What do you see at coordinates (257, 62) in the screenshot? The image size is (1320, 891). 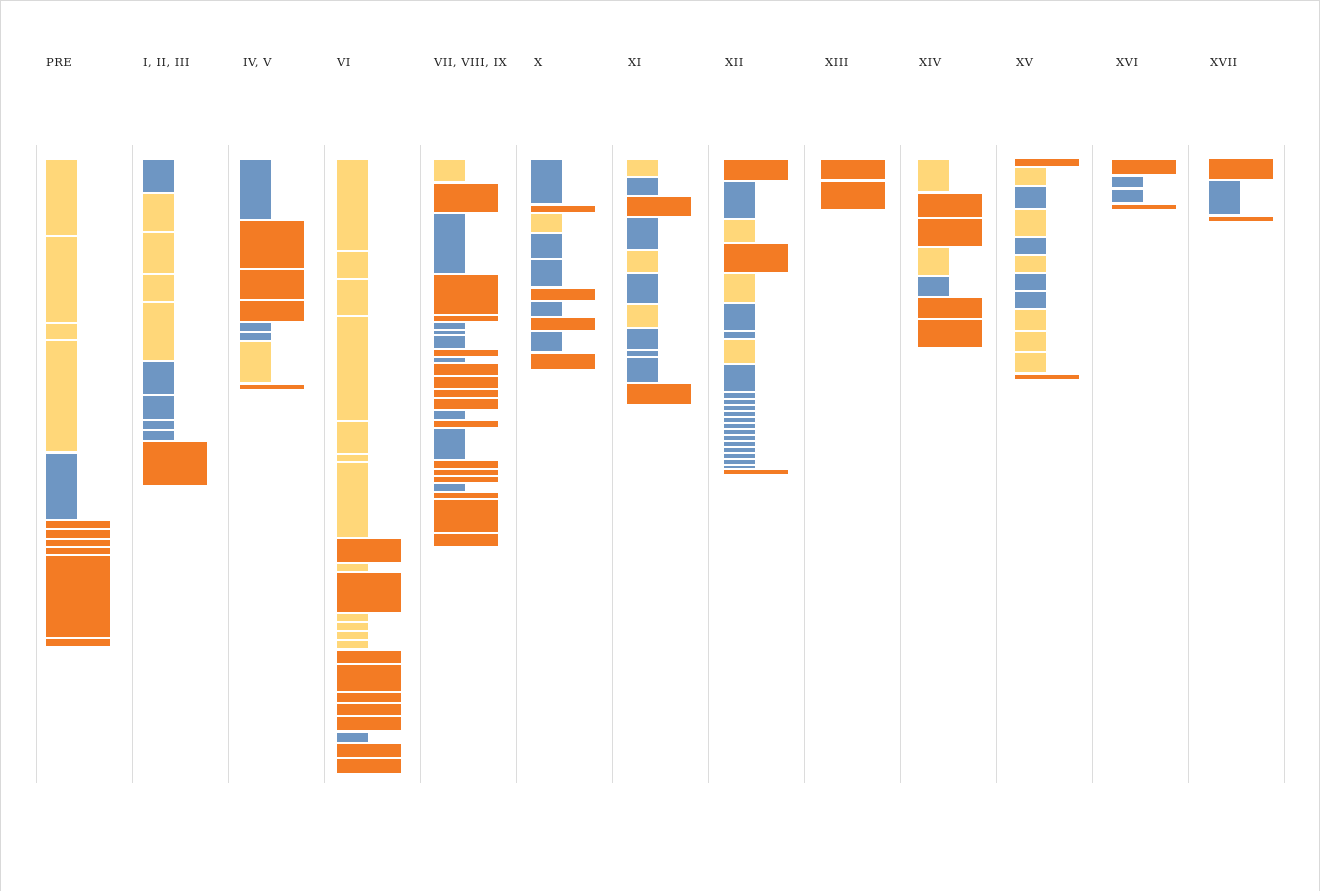 I see `column-label: IV, V` at bounding box center [257, 62].